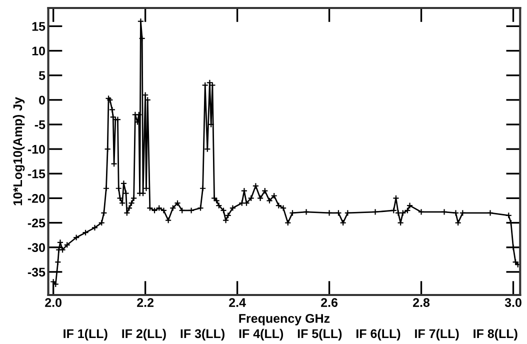  What do you see at coordinates (144, 334) in the screenshot?
I see `text: IF 2(LL)` at bounding box center [144, 334].